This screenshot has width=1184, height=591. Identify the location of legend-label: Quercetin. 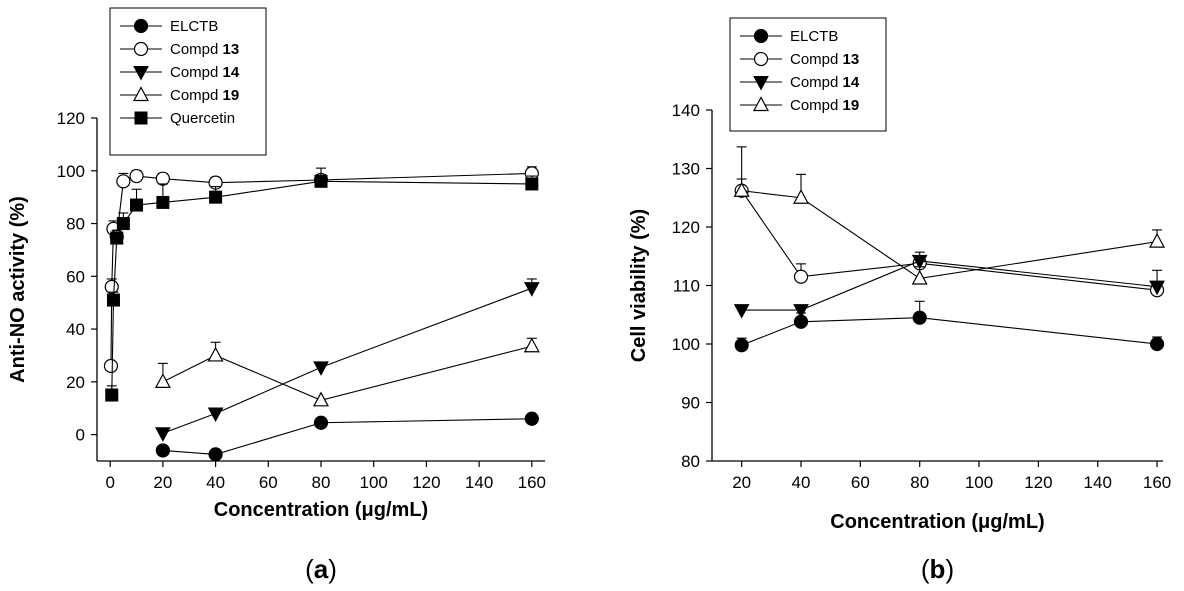
(202, 118).